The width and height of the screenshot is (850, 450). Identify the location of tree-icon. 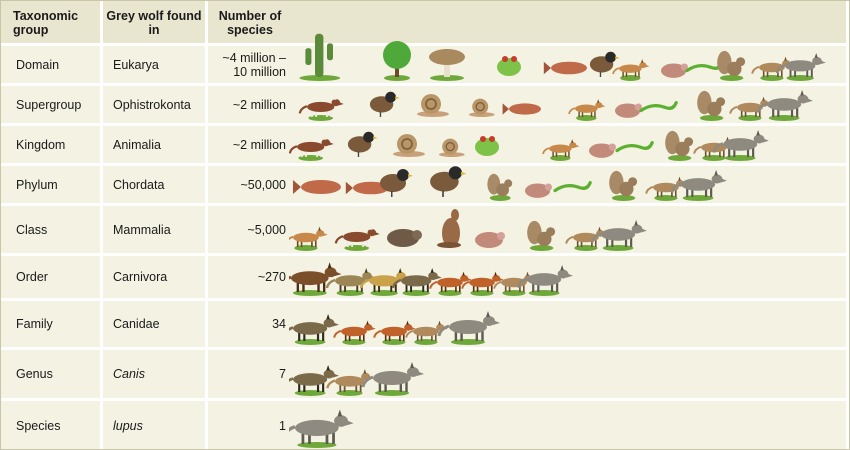
(397, 61).